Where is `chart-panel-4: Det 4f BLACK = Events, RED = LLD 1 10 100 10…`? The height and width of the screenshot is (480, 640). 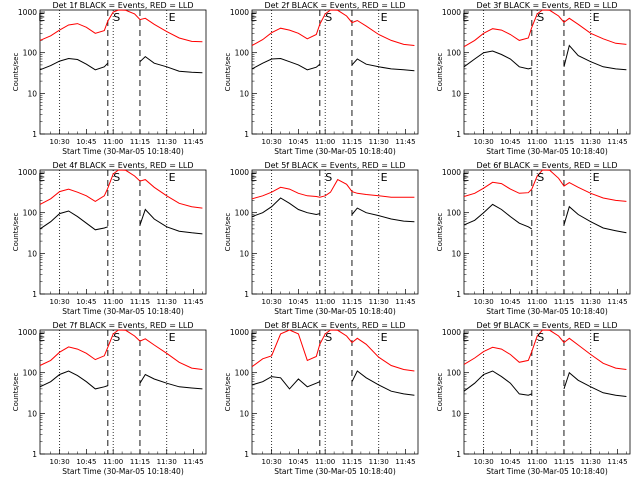
chart-panel-4: Det 4f BLACK = Events, RED = LLD 1 10 100 10… is located at coordinates (109, 238).